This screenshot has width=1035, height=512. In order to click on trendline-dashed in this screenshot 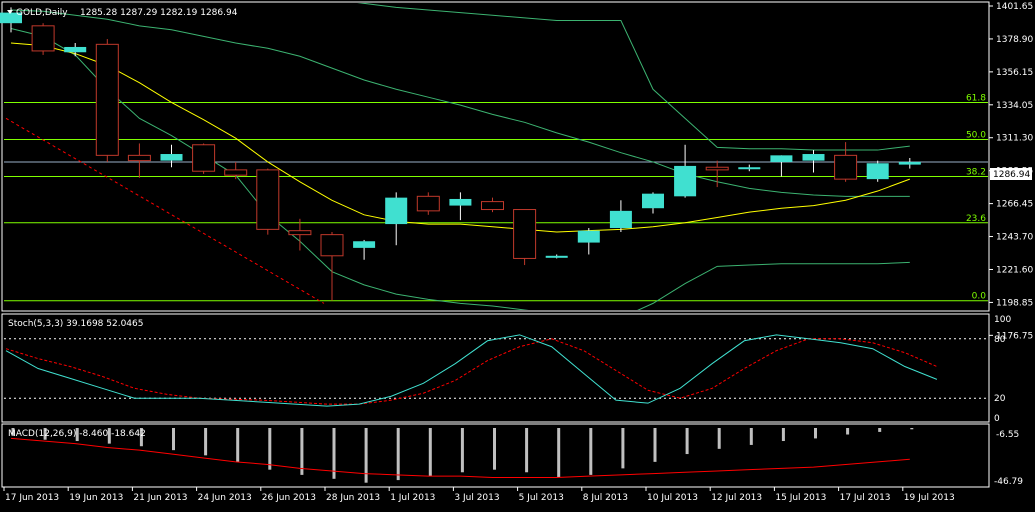, I will do `click(165, 210)`.